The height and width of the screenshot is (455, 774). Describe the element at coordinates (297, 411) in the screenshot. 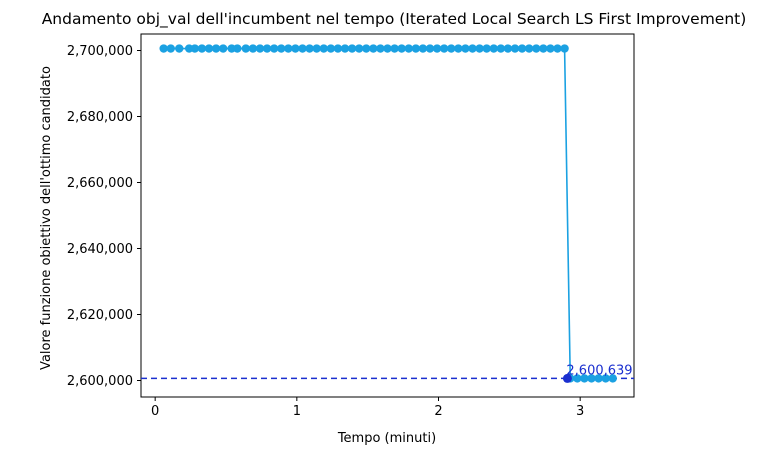

I see `x-tick-label: 1` at that location.